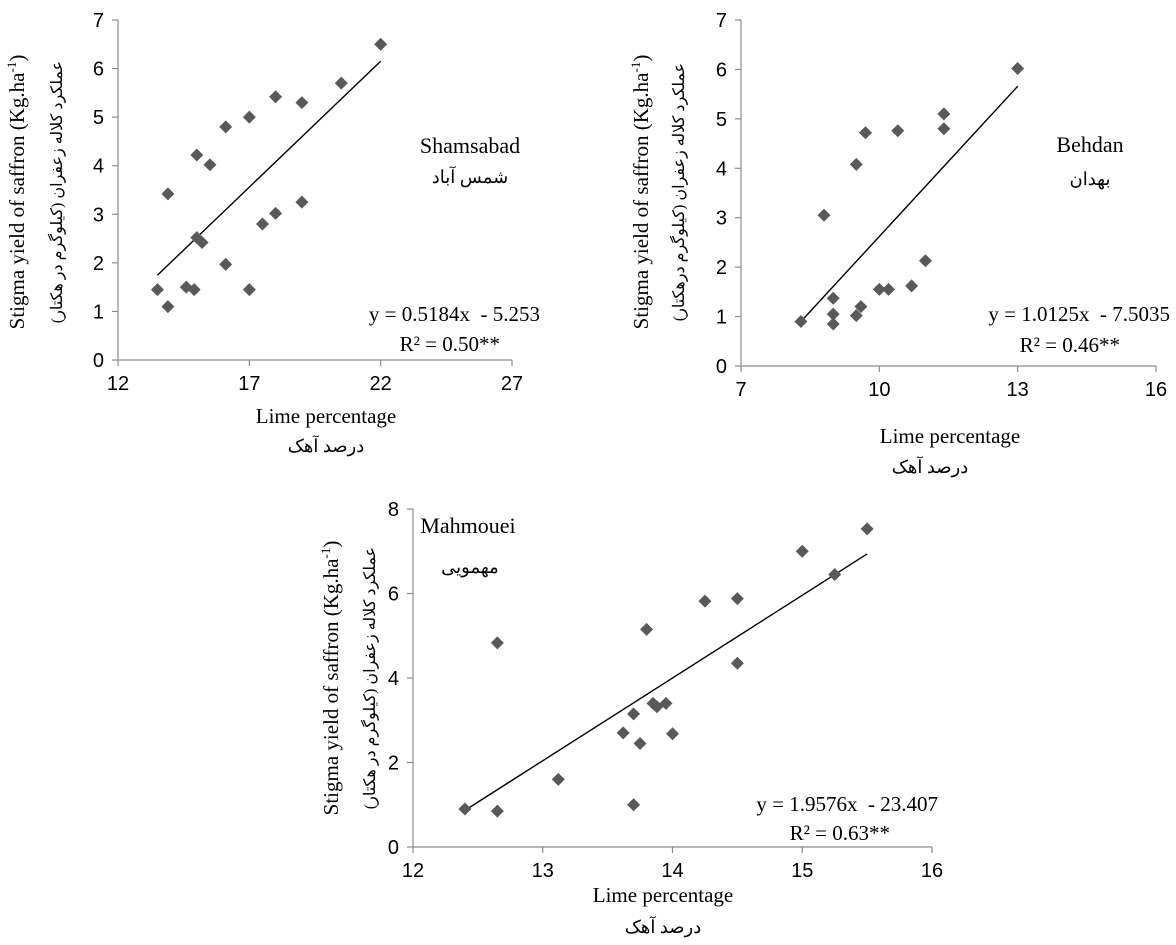 The image size is (1176, 945). I want to click on mahmouei-x-axis-label-fa: درصد آهک, so click(663, 927).